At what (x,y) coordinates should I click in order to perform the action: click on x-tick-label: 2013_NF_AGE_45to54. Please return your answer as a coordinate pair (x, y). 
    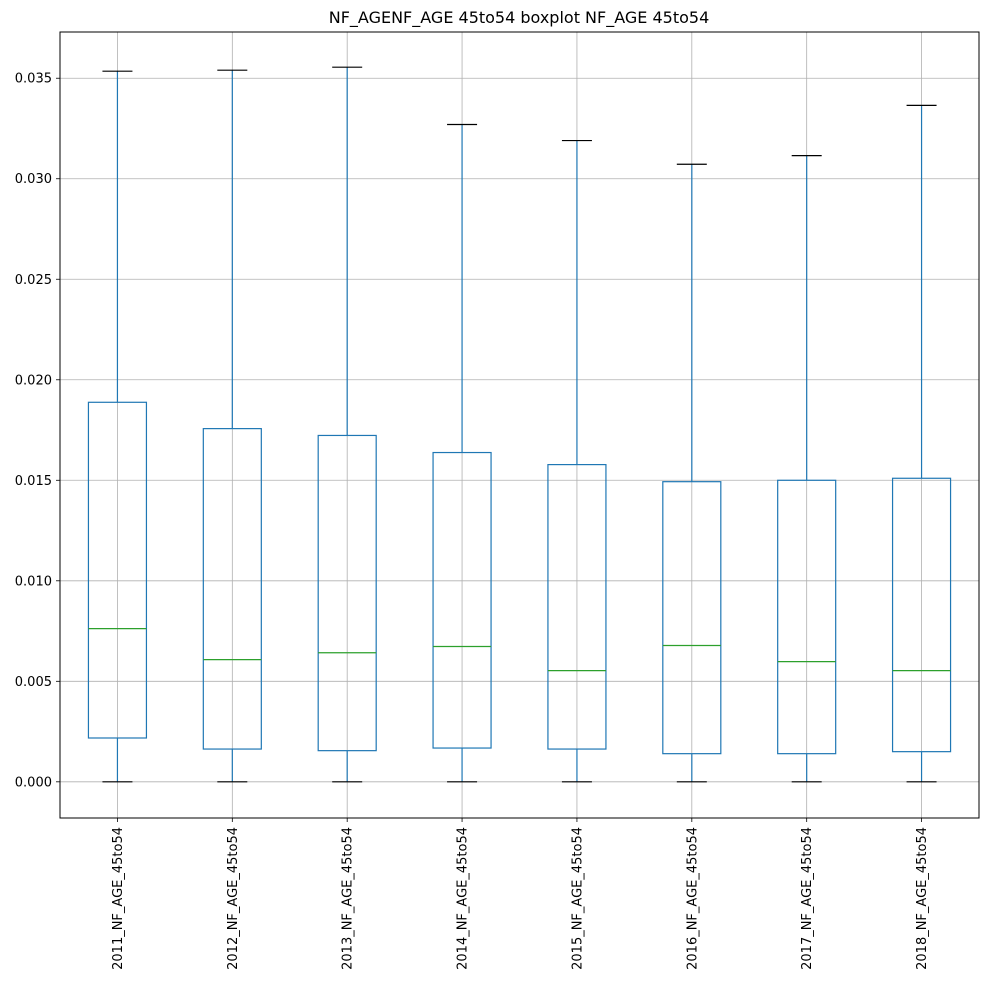
    Looking at the image, I should click on (348, 898).